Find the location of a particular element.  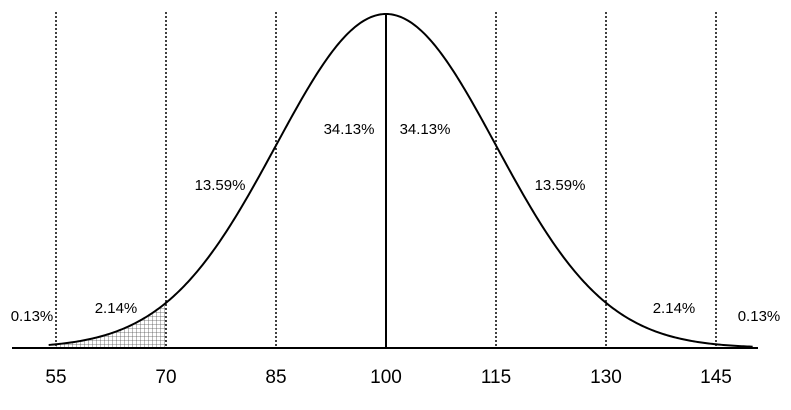

x-tick-label: 85 is located at coordinates (275, 377).